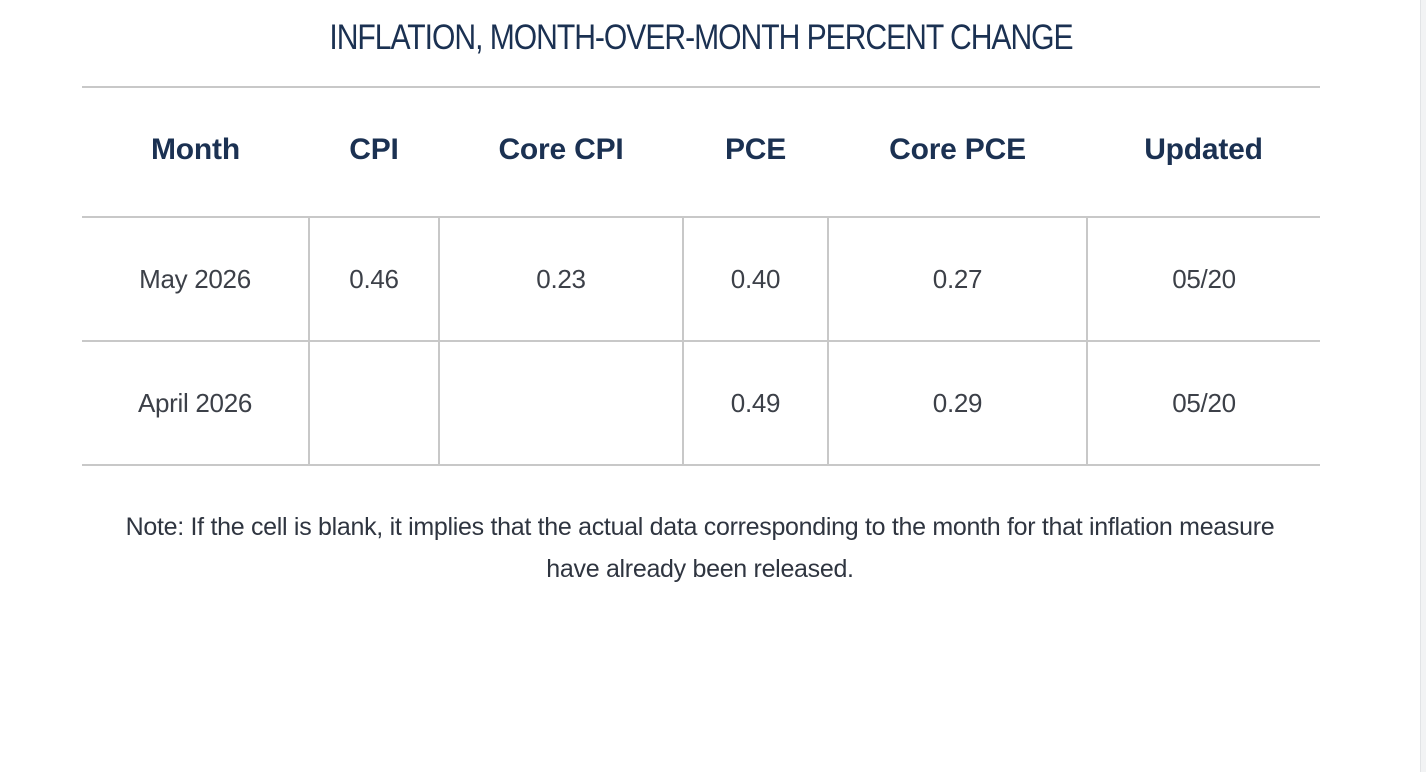 This screenshot has width=1426, height=772. I want to click on column-header-cpi: CPI, so click(374, 152).